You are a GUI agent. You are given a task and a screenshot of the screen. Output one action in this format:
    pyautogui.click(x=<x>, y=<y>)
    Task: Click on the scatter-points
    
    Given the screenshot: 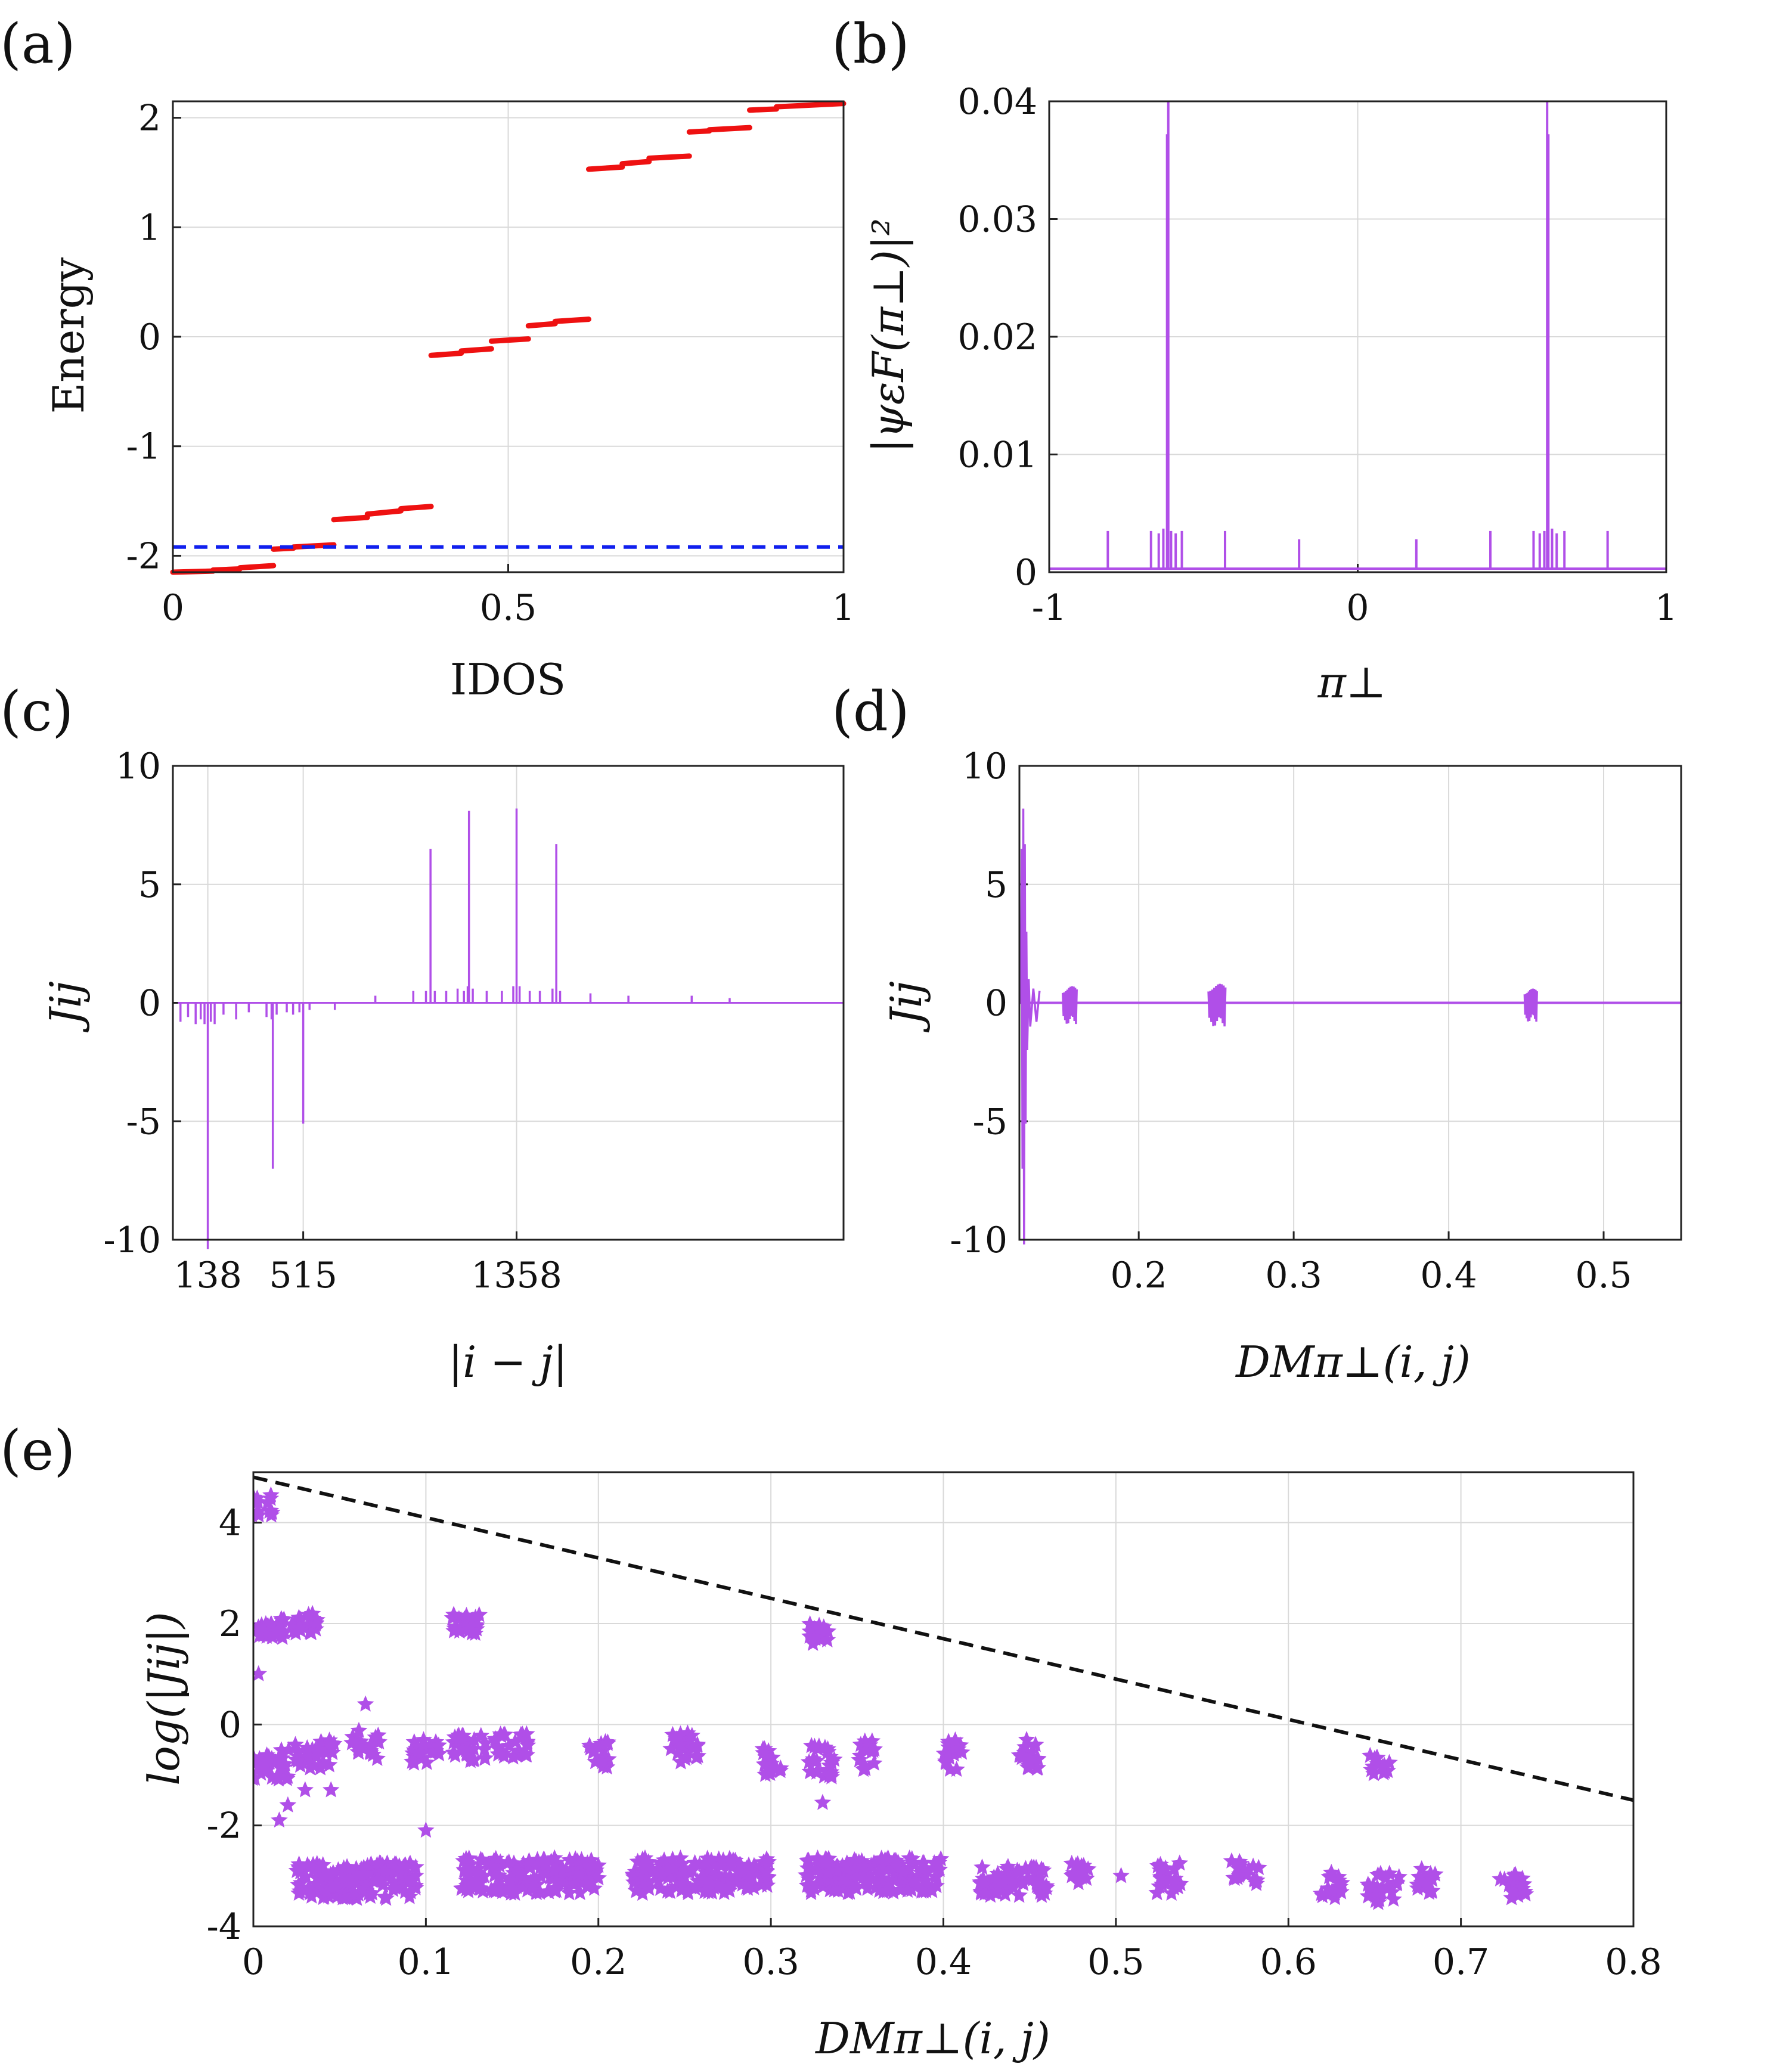 What is the action you would take?
    pyautogui.click(x=893, y=1698)
    